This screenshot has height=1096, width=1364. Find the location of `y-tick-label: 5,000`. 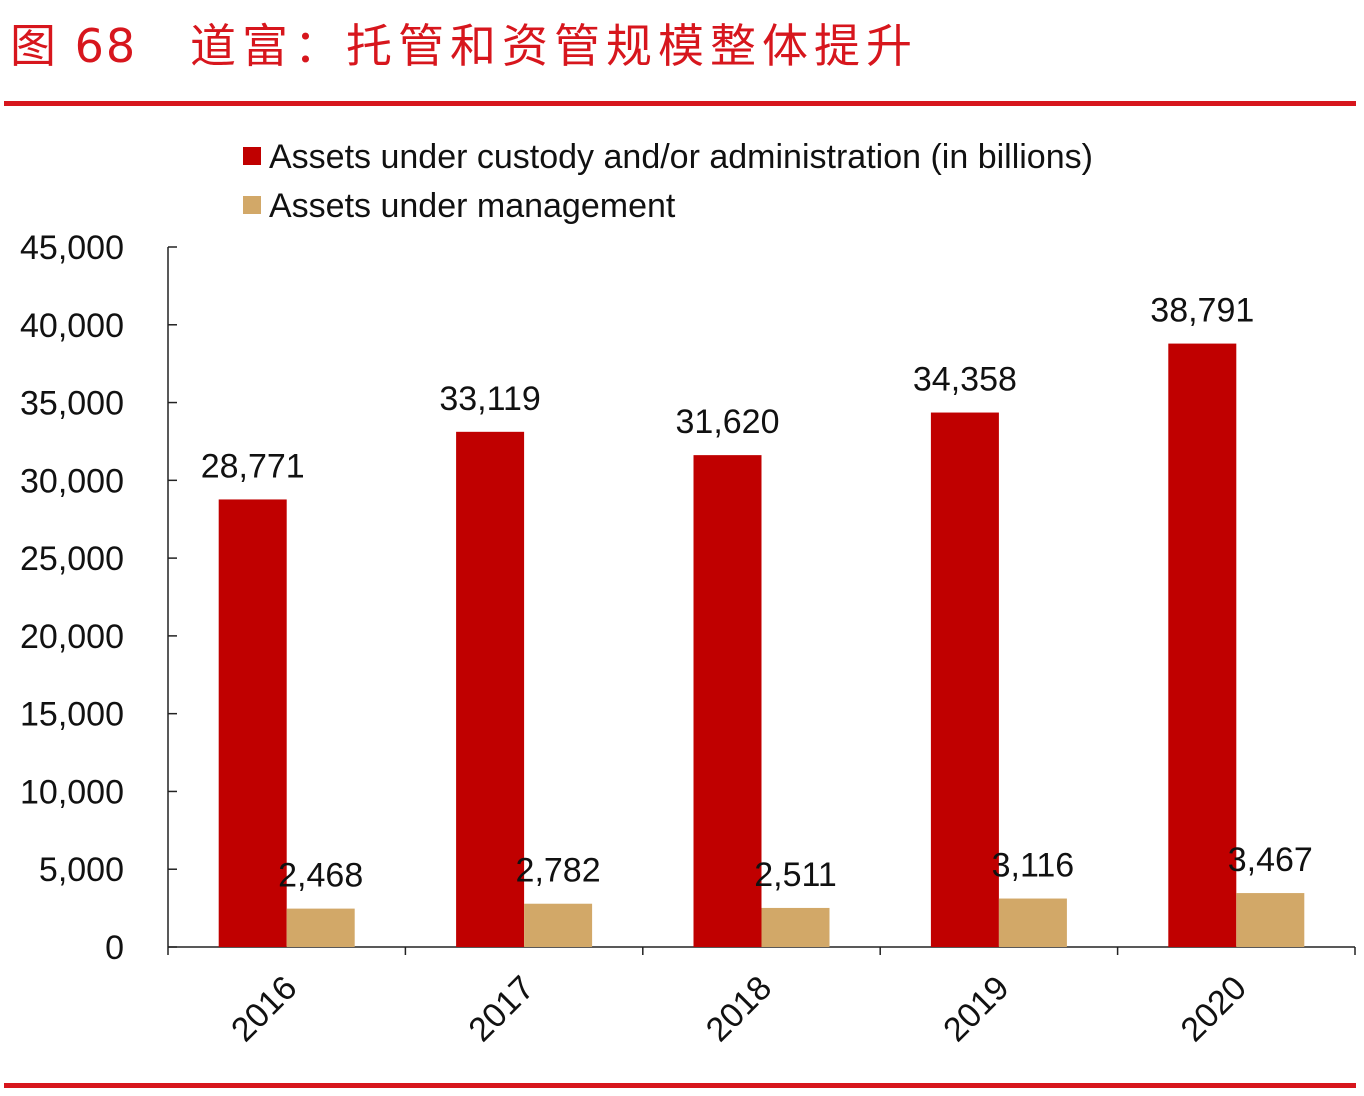

y-tick-label: 5,000 is located at coordinates (81, 870).